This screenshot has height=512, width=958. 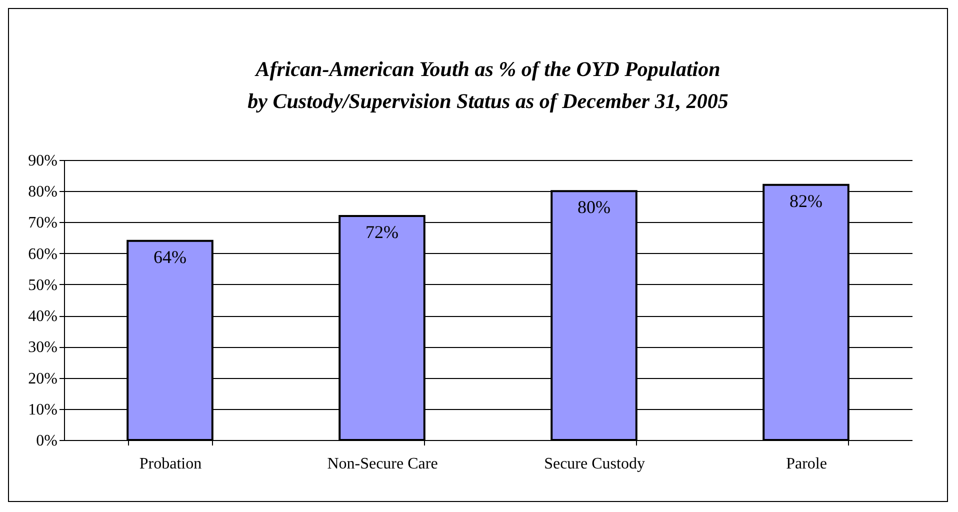 What do you see at coordinates (594, 464) in the screenshot?
I see `x-tick-label: Secure Custody` at bounding box center [594, 464].